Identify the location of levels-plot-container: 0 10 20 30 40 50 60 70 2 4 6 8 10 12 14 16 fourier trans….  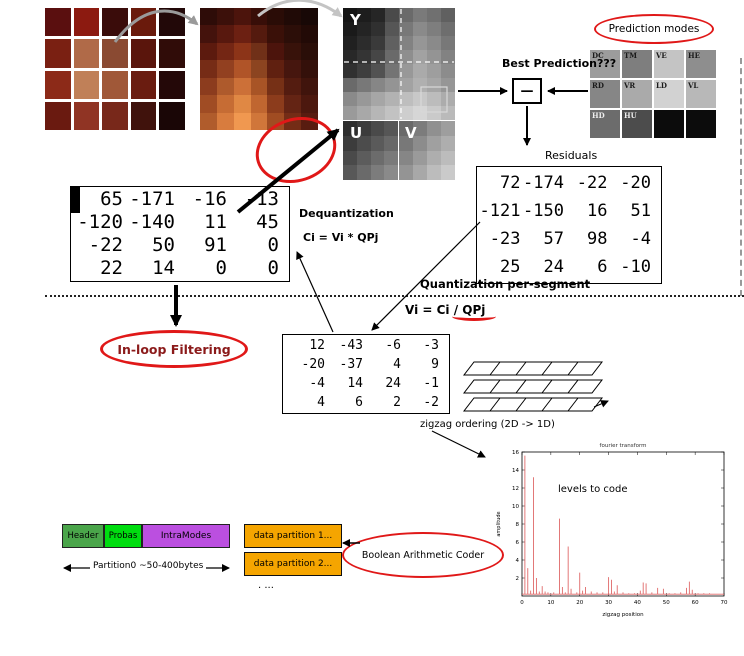
(612, 535).